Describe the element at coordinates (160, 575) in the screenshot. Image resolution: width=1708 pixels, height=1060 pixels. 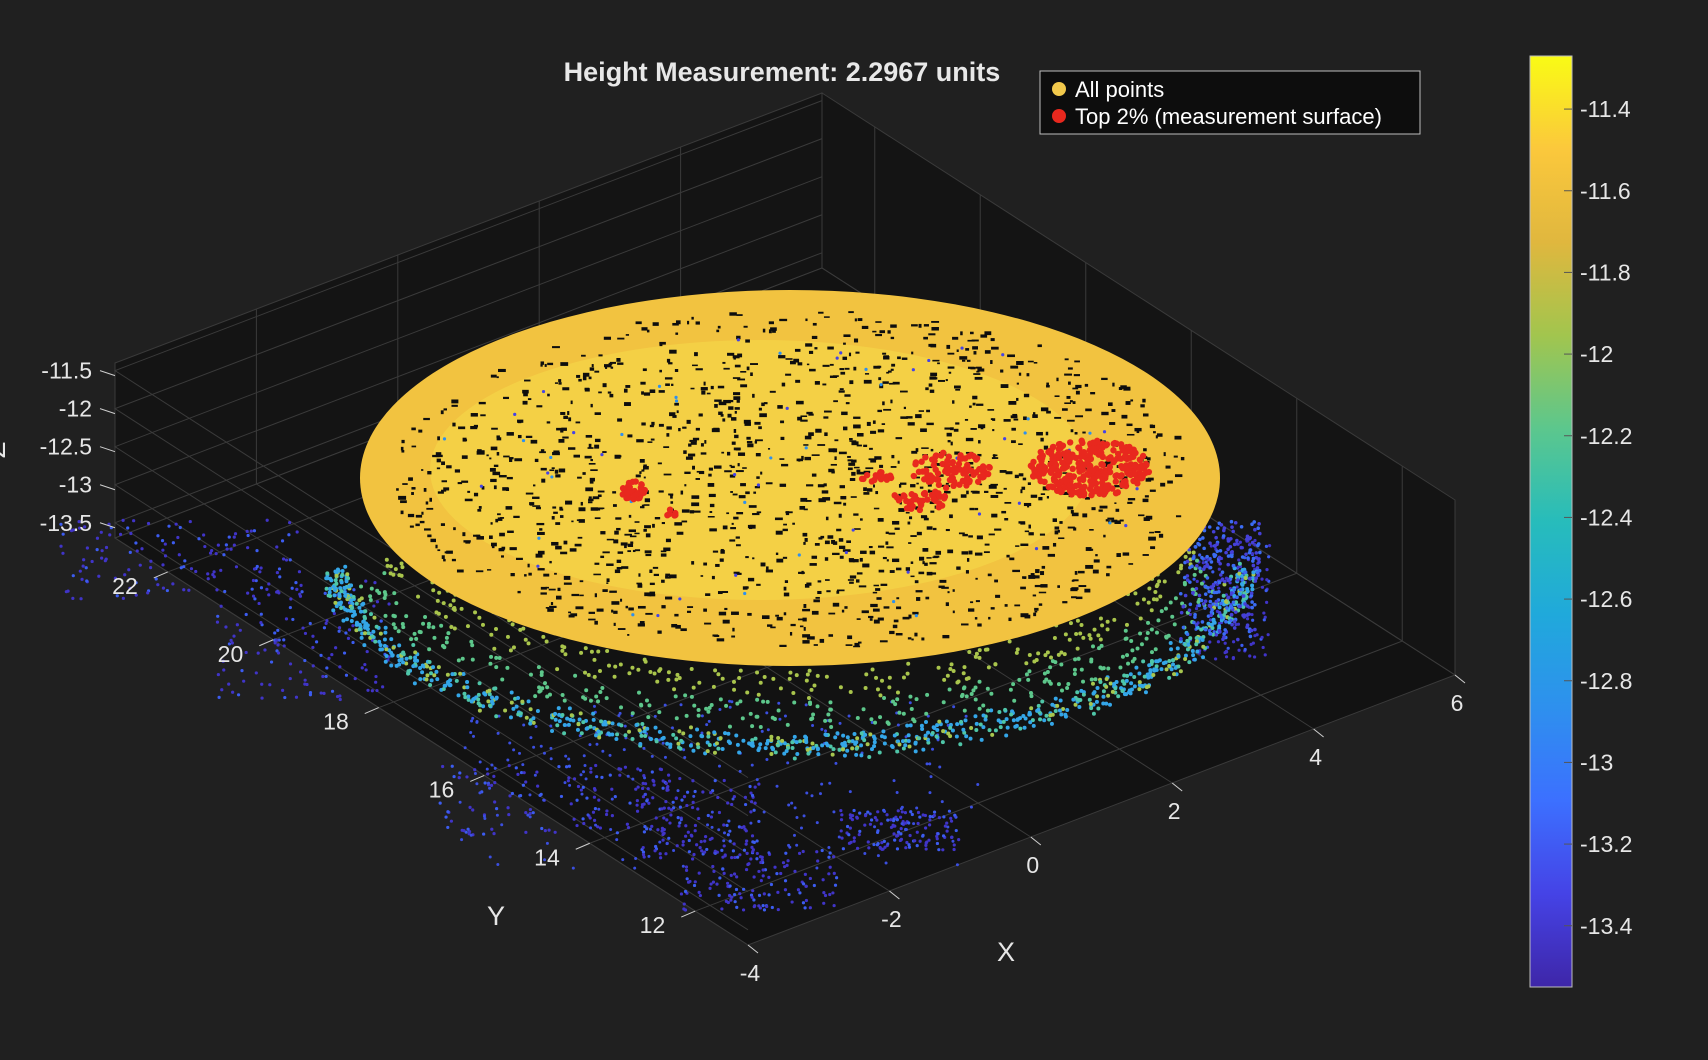
I see `y-tick-mark` at that location.